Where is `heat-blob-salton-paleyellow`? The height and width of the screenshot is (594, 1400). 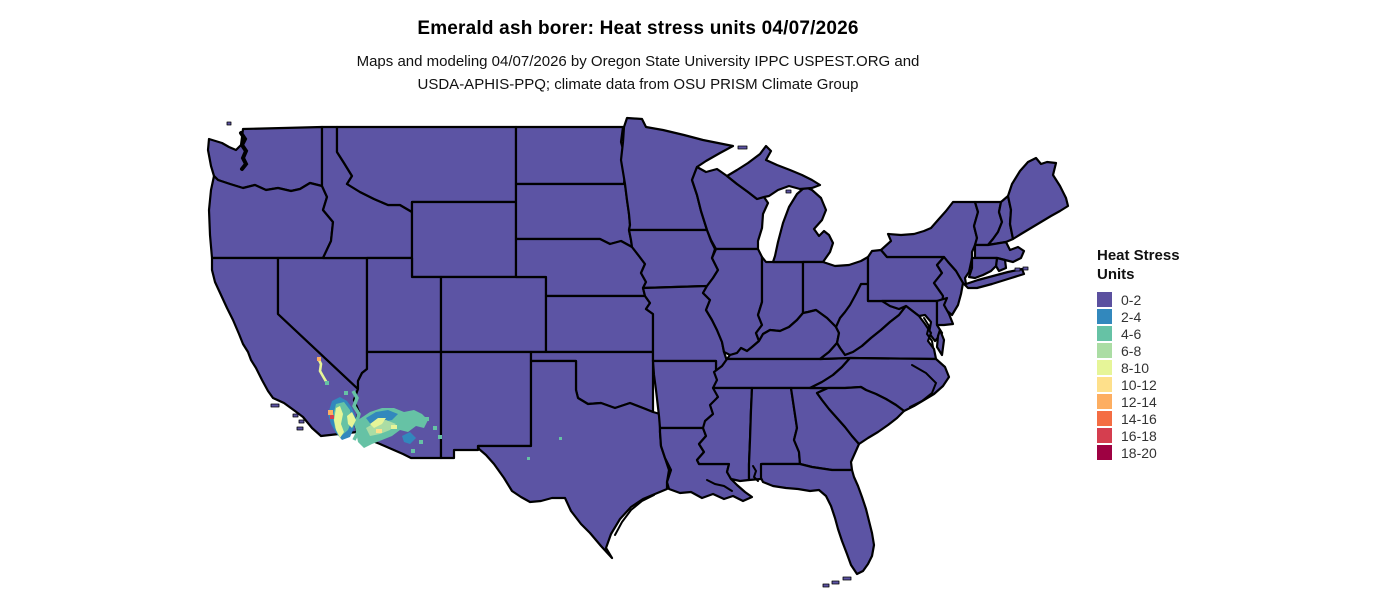 heat-blob-salton-paleyellow is located at coordinates (351, 420).